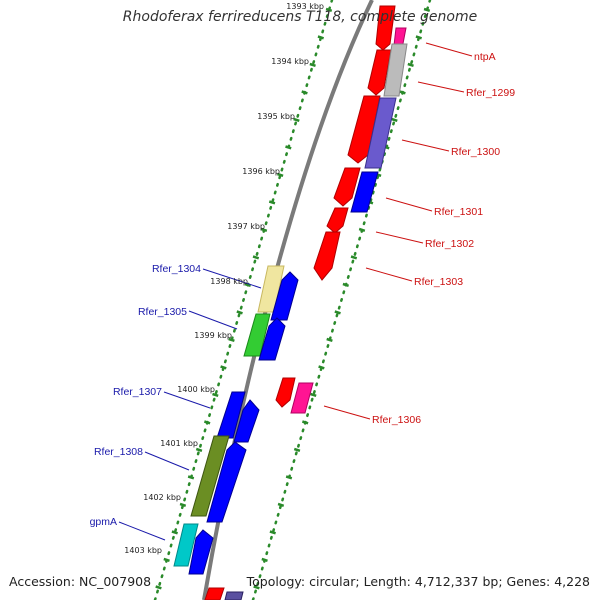 The image size is (600, 600). Describe the element at coordinates (475, 152) in the screenshot. I see `gene-label-right: Rfer_1300` at that location.